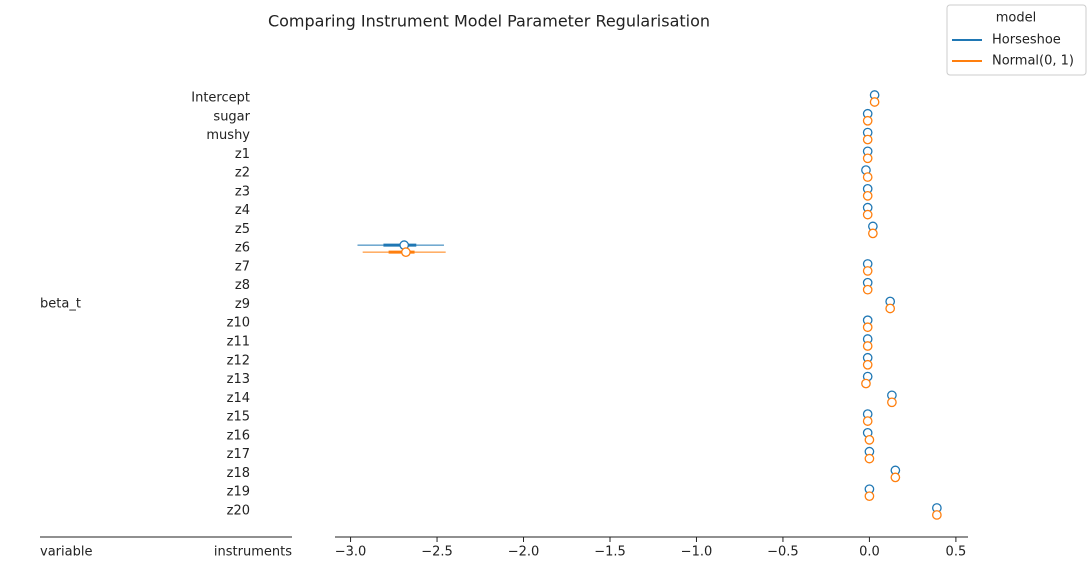 The image size is (1092, 570). Describe the element at coordinates (238, 435) in the screenshot. I see `y-tick-label: z16` at that location.